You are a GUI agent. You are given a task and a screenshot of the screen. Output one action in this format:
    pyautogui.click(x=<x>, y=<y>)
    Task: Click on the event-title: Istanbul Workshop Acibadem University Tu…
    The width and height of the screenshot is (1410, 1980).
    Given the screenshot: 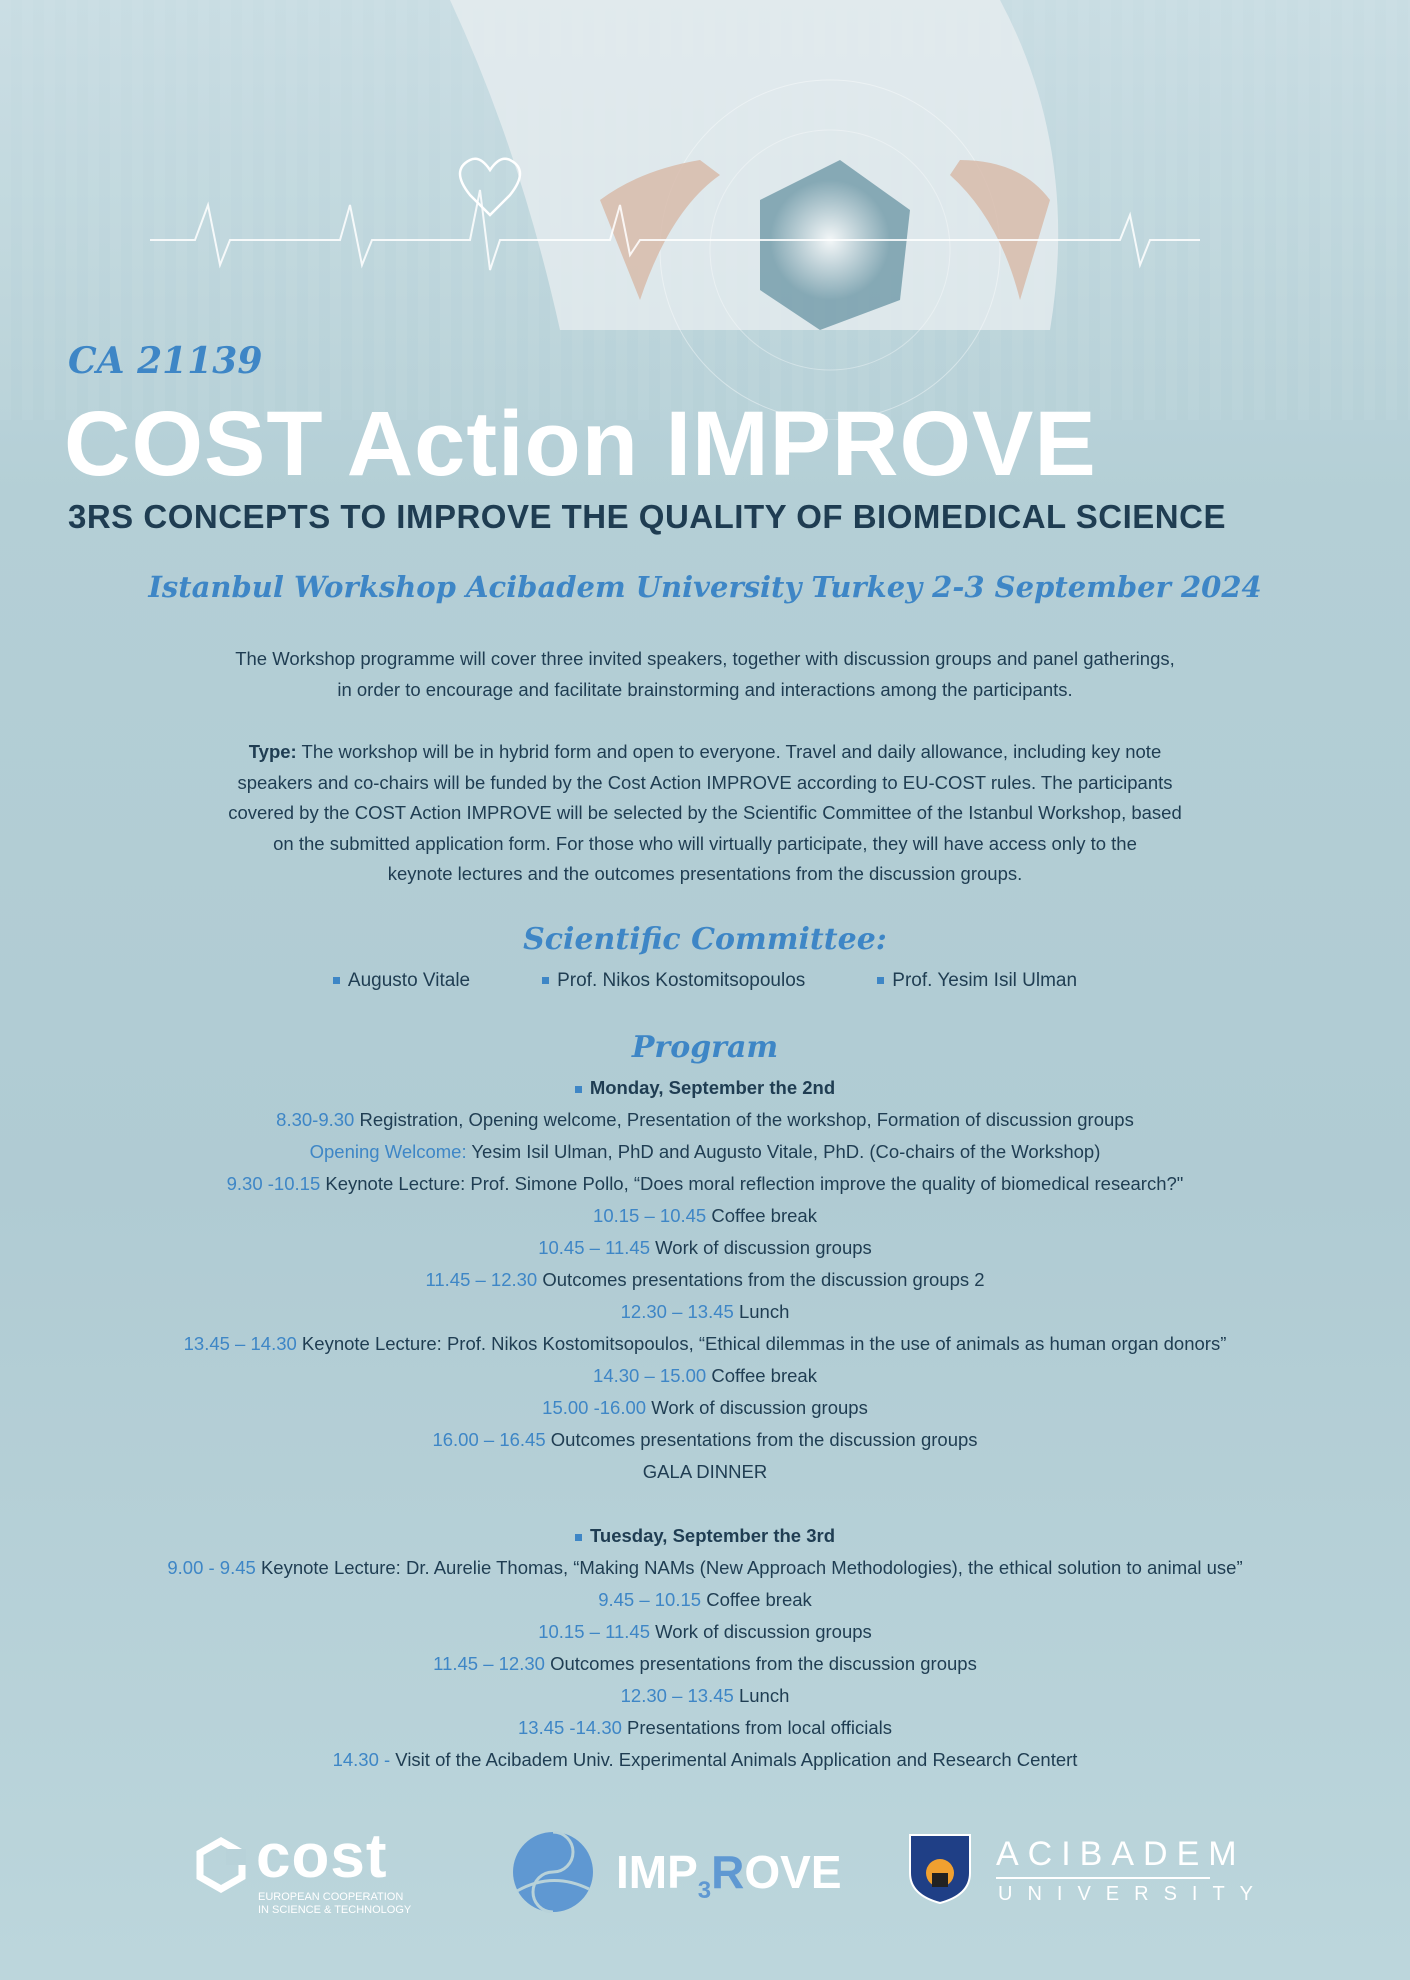 What is the action you would take?
    pyautogui.click(x=705, y=587)
    